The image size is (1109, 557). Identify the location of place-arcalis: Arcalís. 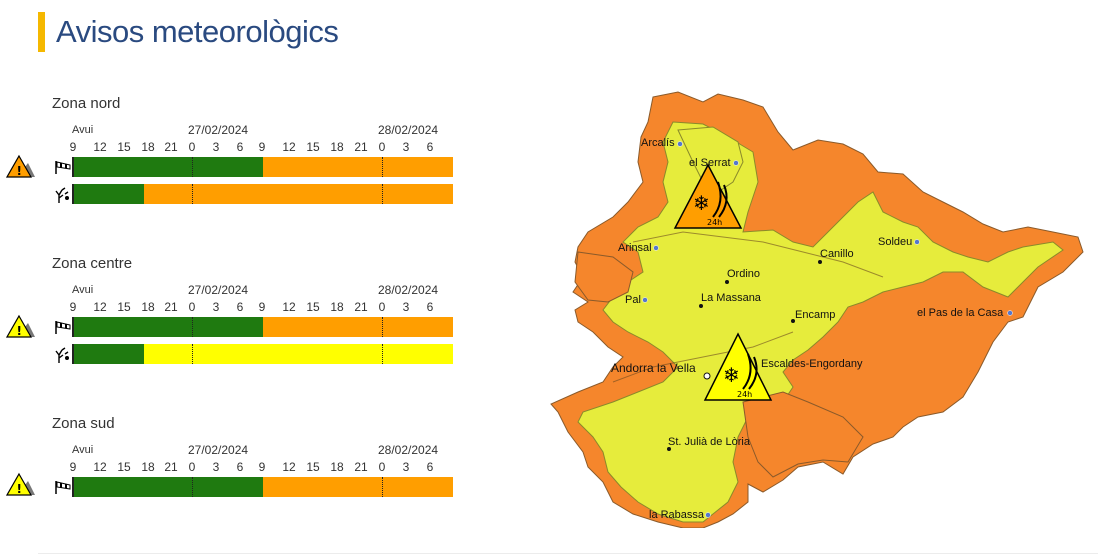
(658, 143).